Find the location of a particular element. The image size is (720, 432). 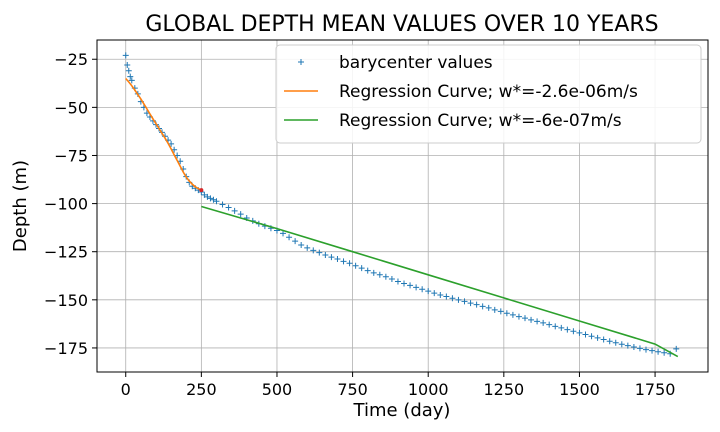

y-tick-label: −125 is located at coordinates (66, 252).